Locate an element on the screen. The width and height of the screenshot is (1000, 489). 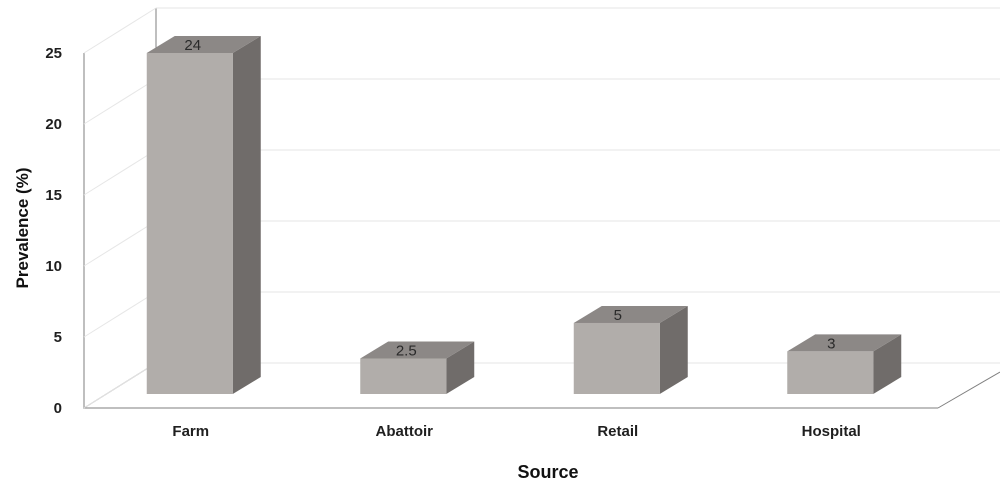
floor-right-edge is located at coordinates (968, 390).